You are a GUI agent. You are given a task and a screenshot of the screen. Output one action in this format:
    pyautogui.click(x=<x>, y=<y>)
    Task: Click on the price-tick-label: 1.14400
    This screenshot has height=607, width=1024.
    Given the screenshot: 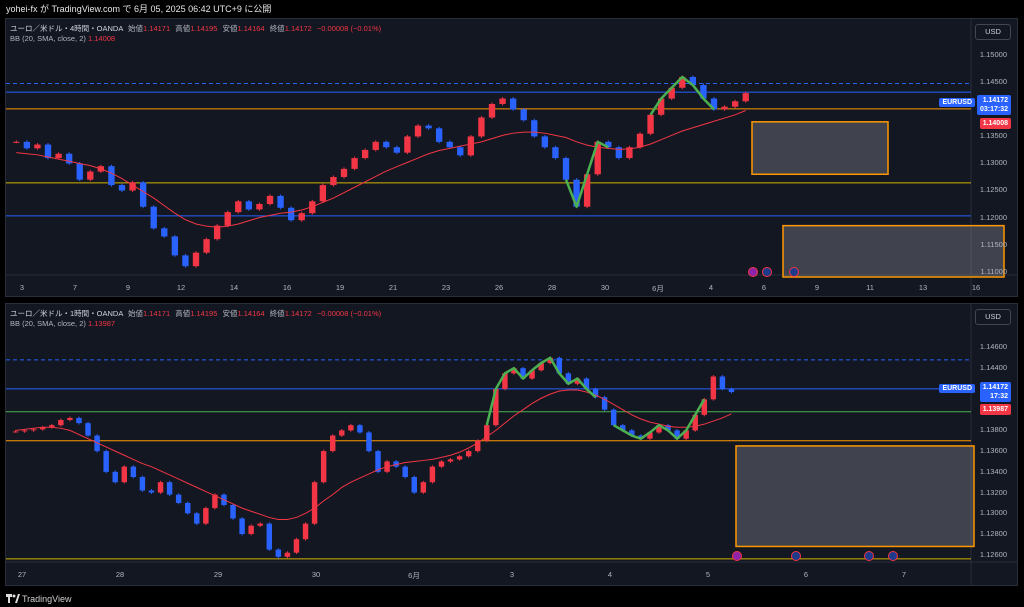 What is the action you would take?
    pyautogui.click(x=993, y=368)
    